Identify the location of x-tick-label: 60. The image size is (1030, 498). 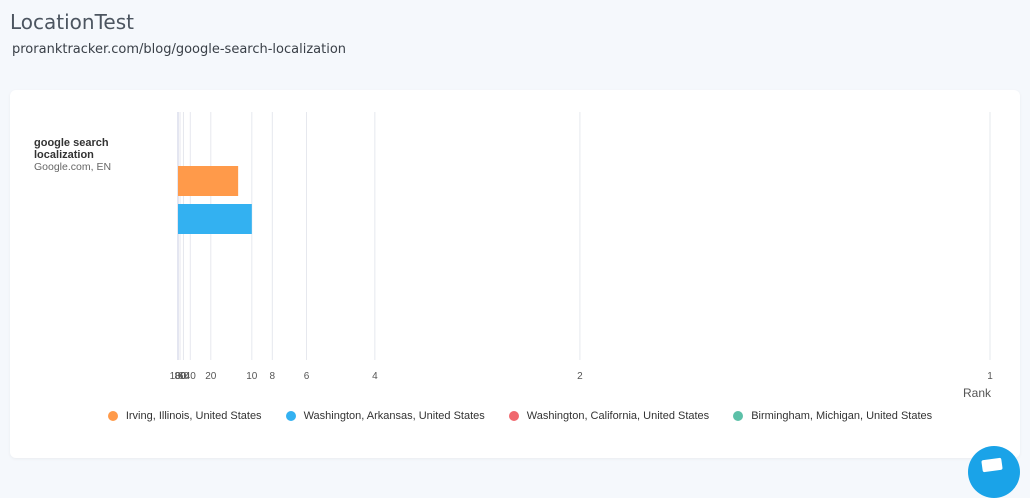
(184, 376).